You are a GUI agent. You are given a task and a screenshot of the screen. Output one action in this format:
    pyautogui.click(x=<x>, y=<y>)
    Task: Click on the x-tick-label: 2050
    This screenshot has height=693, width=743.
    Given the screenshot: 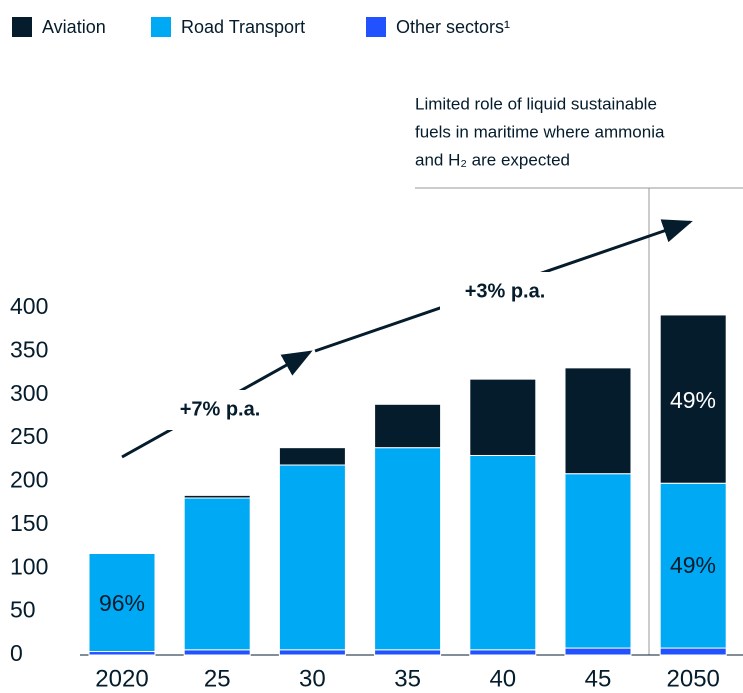 What is the action you would take?
    pyautogui.click(x=693, y=678)
    